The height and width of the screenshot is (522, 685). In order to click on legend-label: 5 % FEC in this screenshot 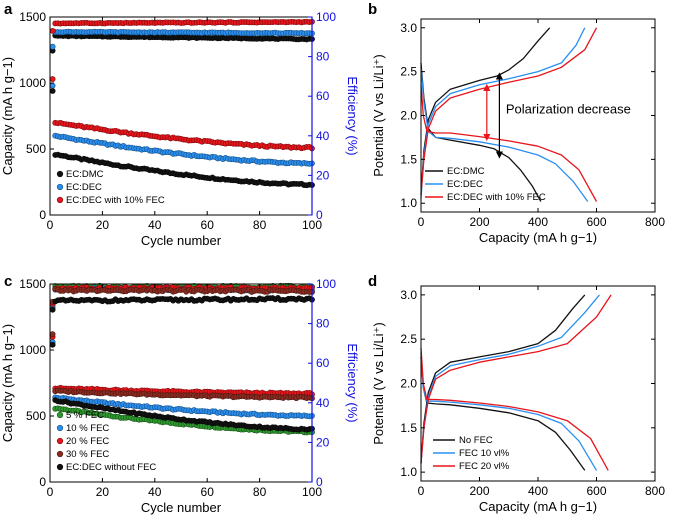, I will do `click(85, 415)`.